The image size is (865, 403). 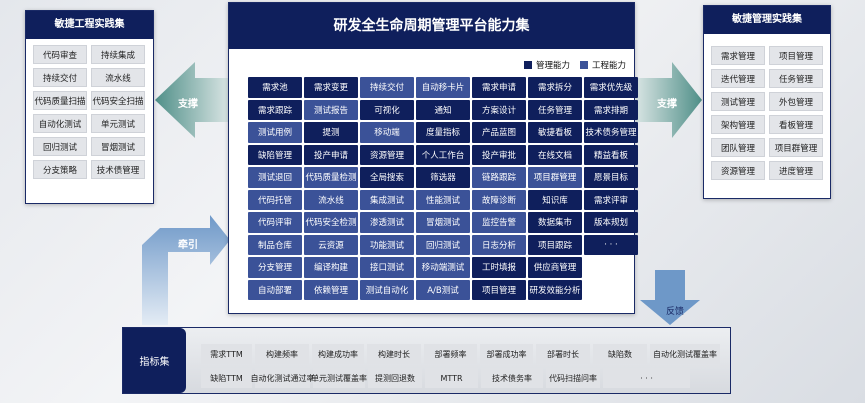 What do you see at coordinates (60, 146) in the screenshot?
I see `practice-item: 回归测试` at bounding box center [60, 146].